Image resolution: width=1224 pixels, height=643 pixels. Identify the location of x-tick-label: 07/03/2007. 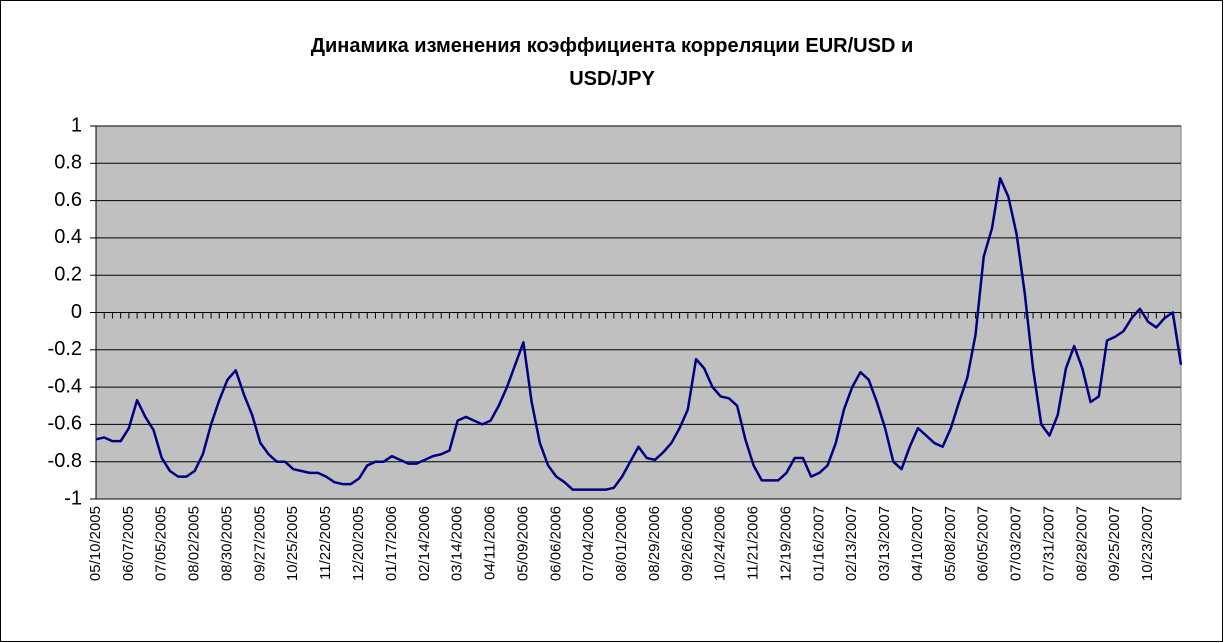
(1016, 543).